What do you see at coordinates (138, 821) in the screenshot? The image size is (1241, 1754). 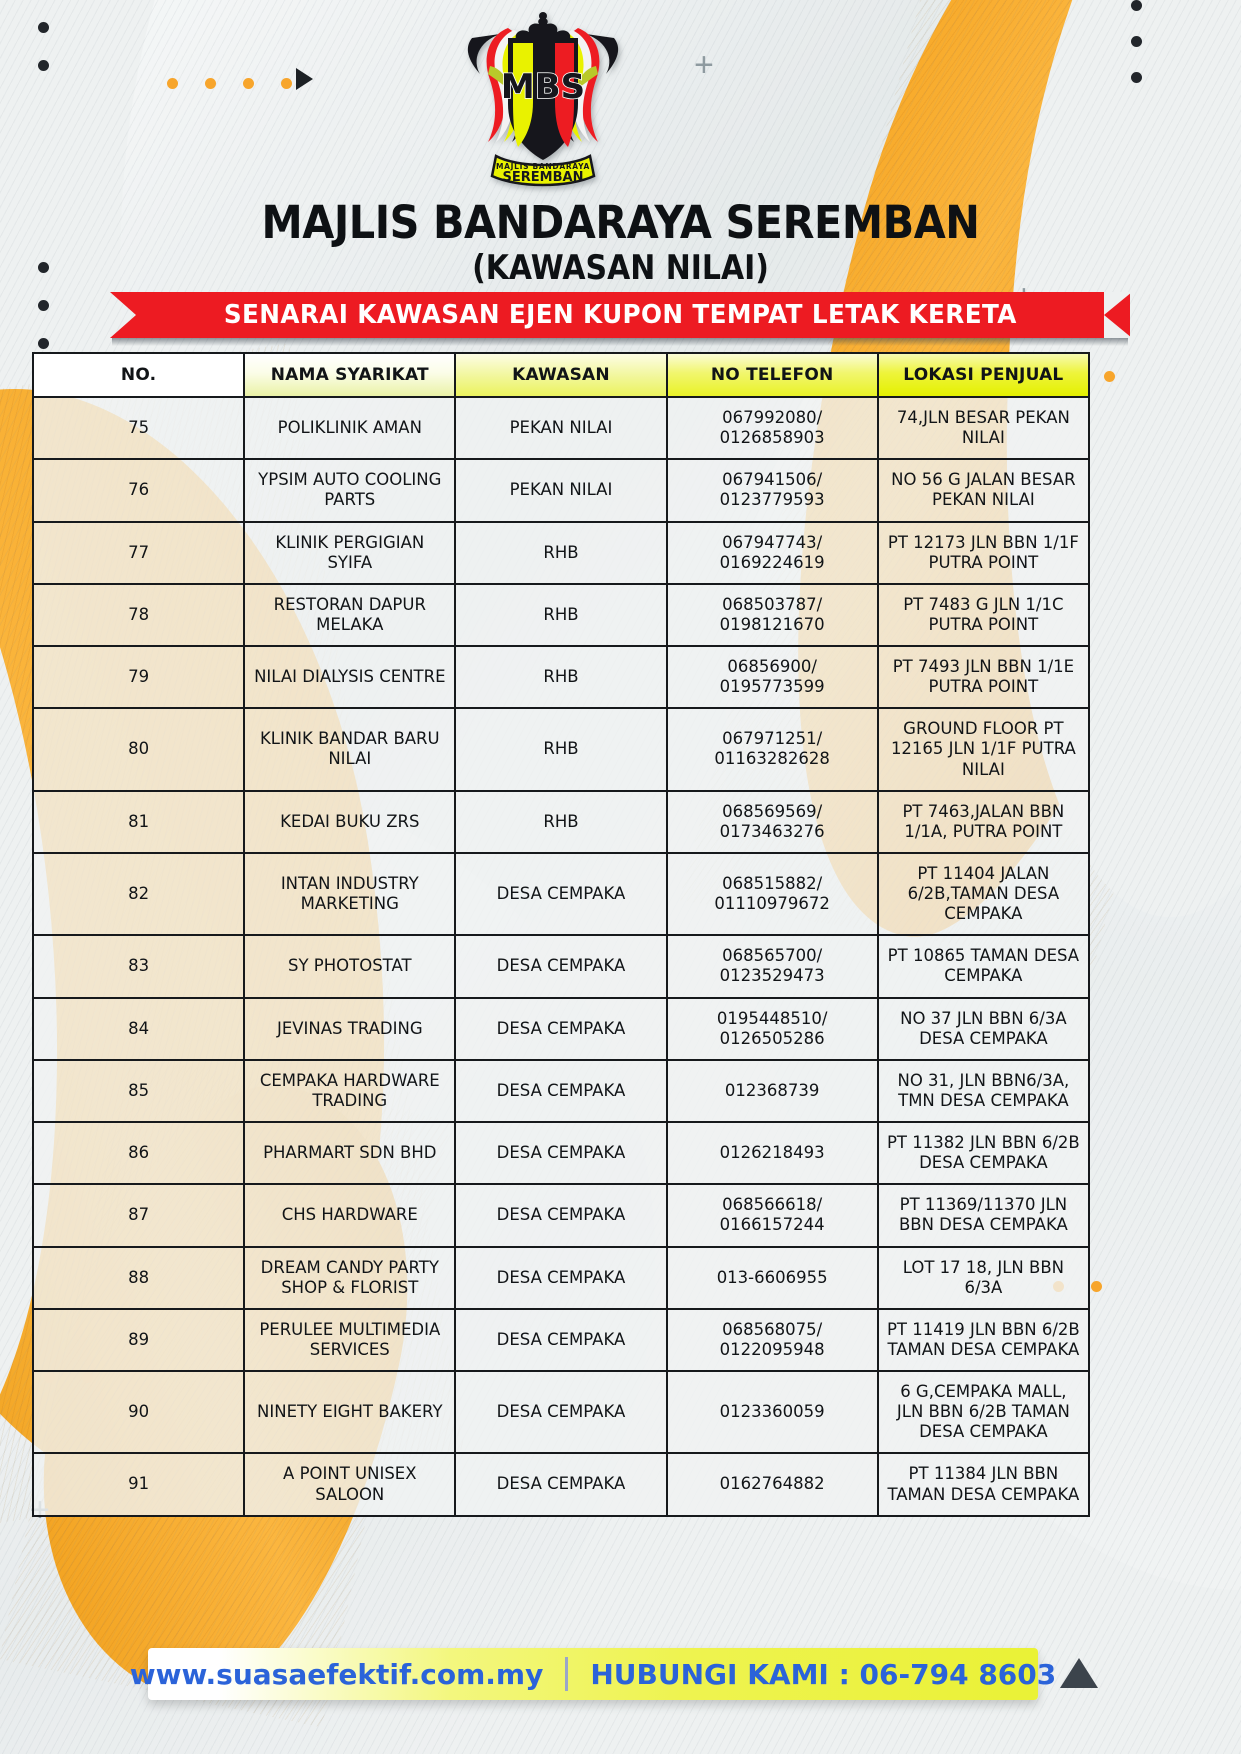 I see `cell-no: 81` at bounding box center [138, 821].